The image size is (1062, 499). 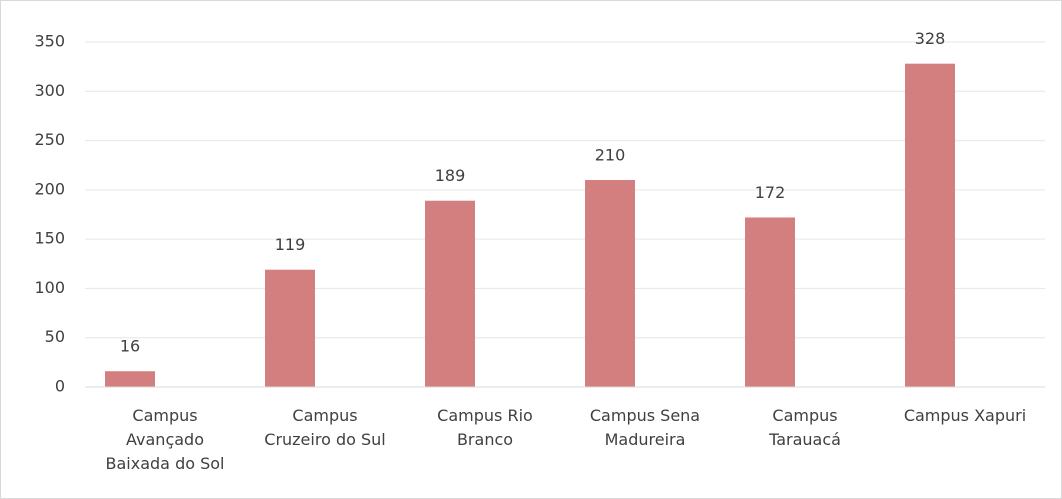 I want to click on y-tick-label: 250, so click(x=49, y=139).